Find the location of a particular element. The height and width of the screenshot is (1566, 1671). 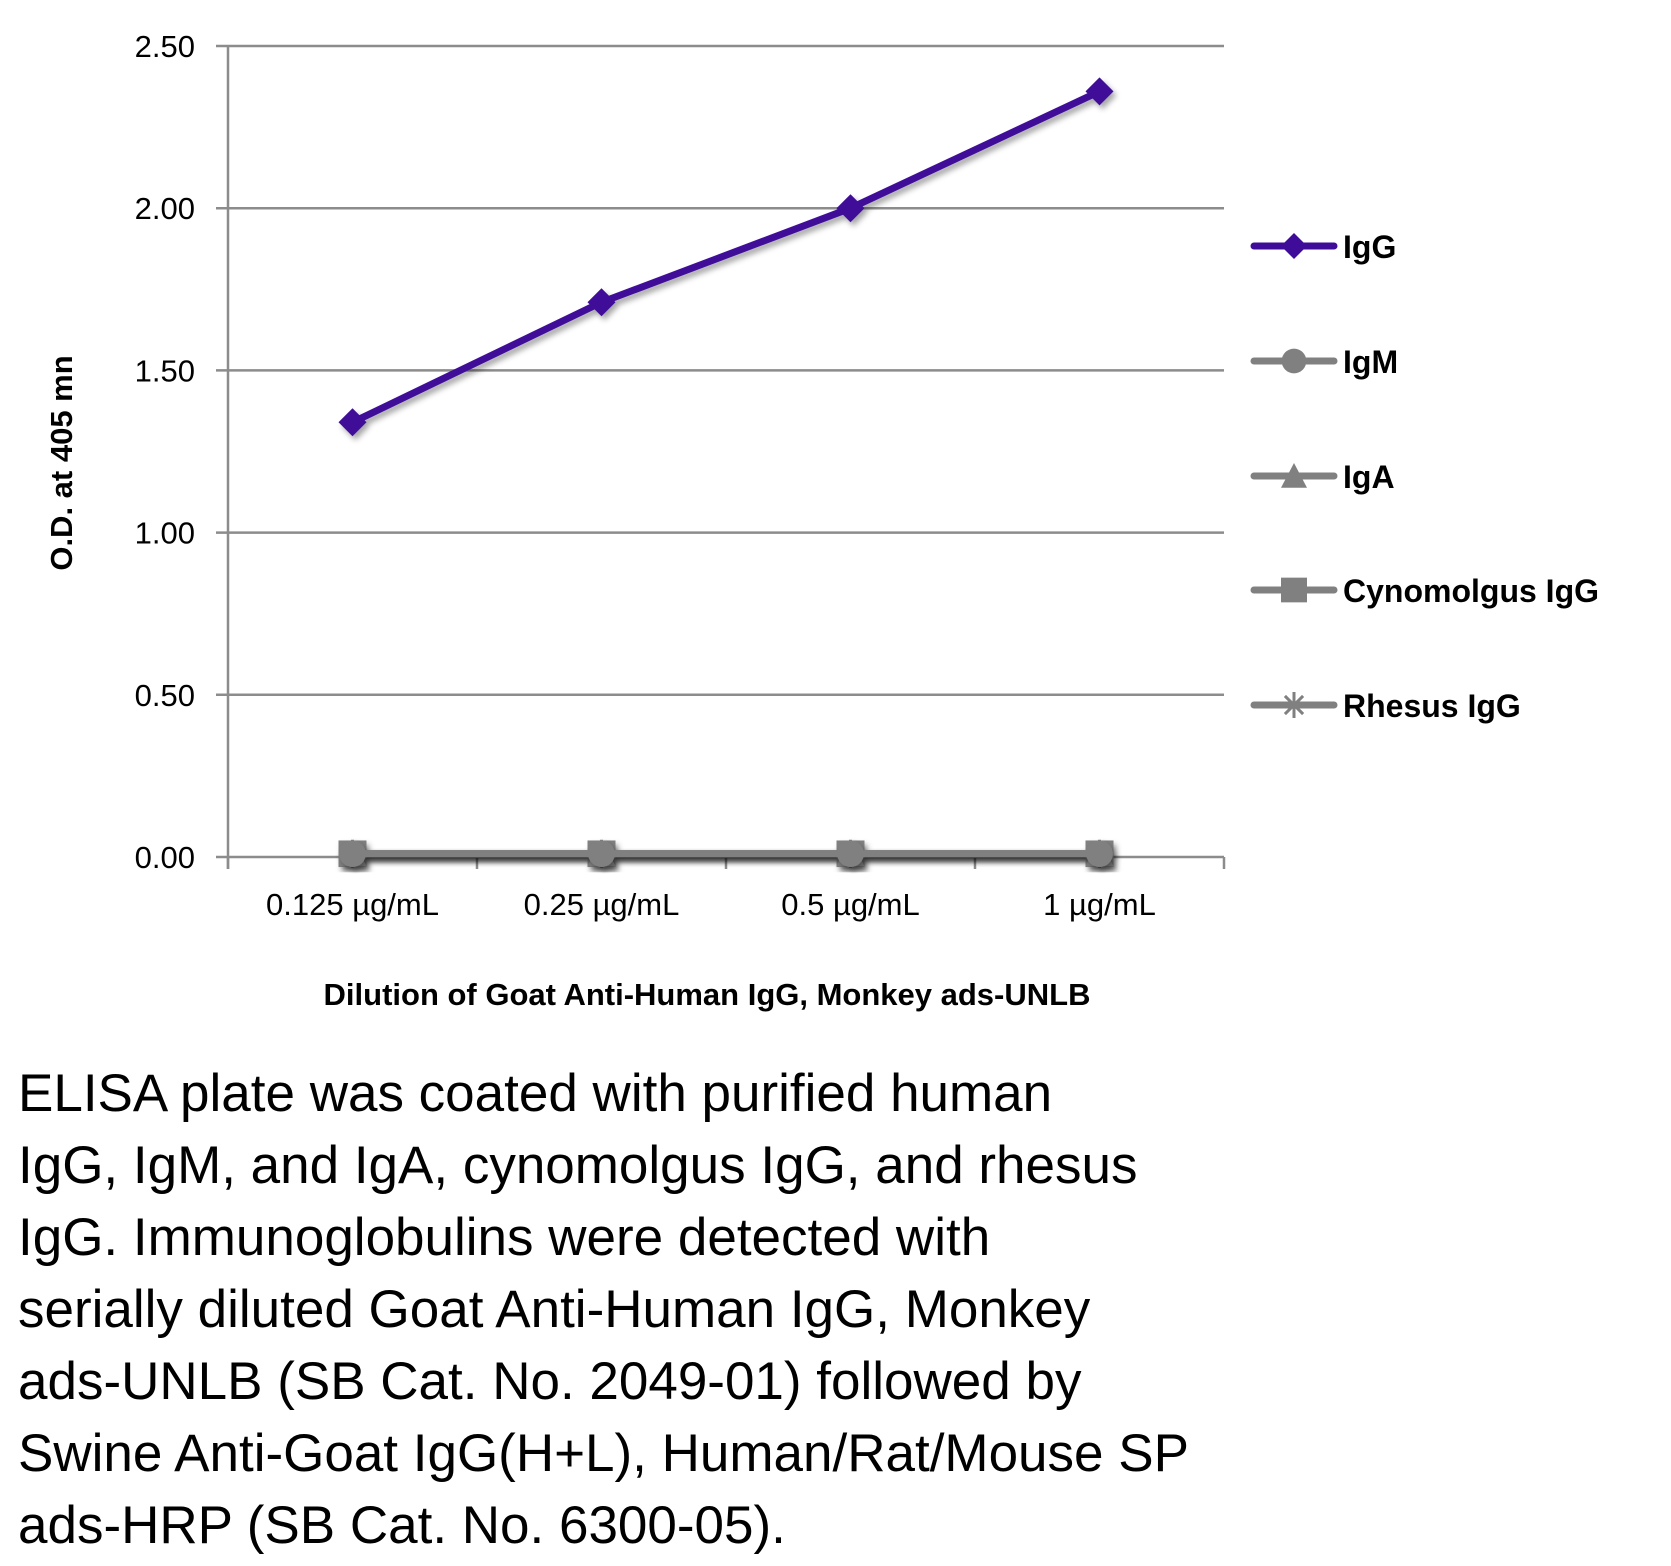

square-marker is located at coordinates (1294, 590).